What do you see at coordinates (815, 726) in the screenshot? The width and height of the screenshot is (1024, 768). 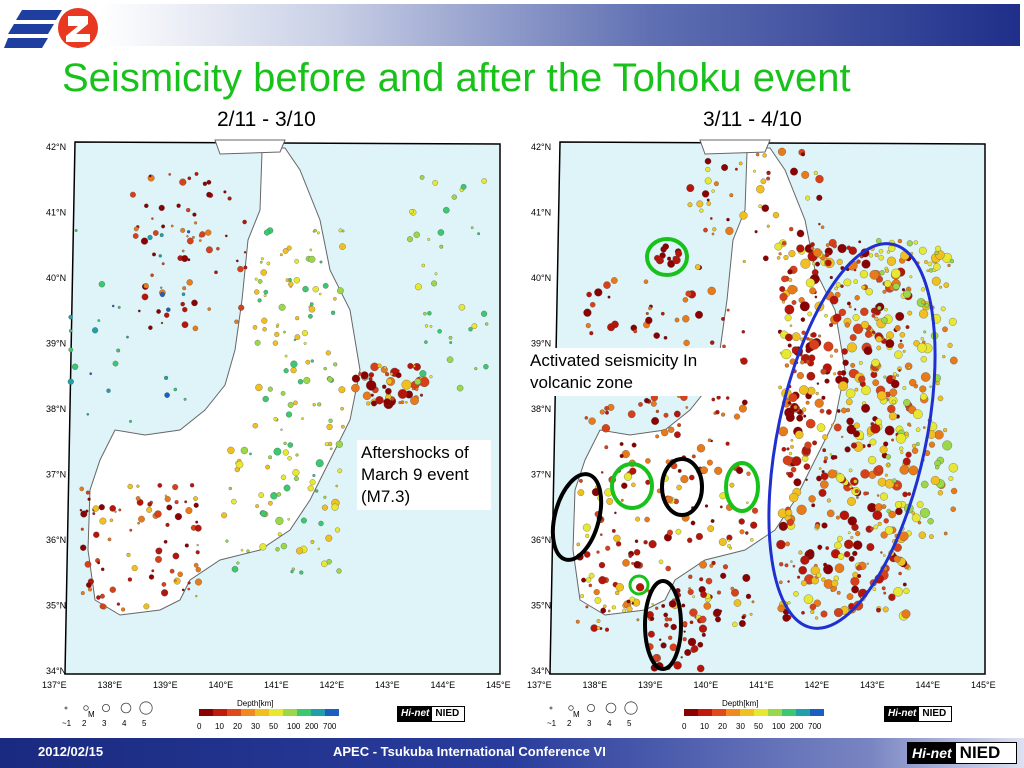 I see `depth-tick: 700` at bounding box center [815, 726].